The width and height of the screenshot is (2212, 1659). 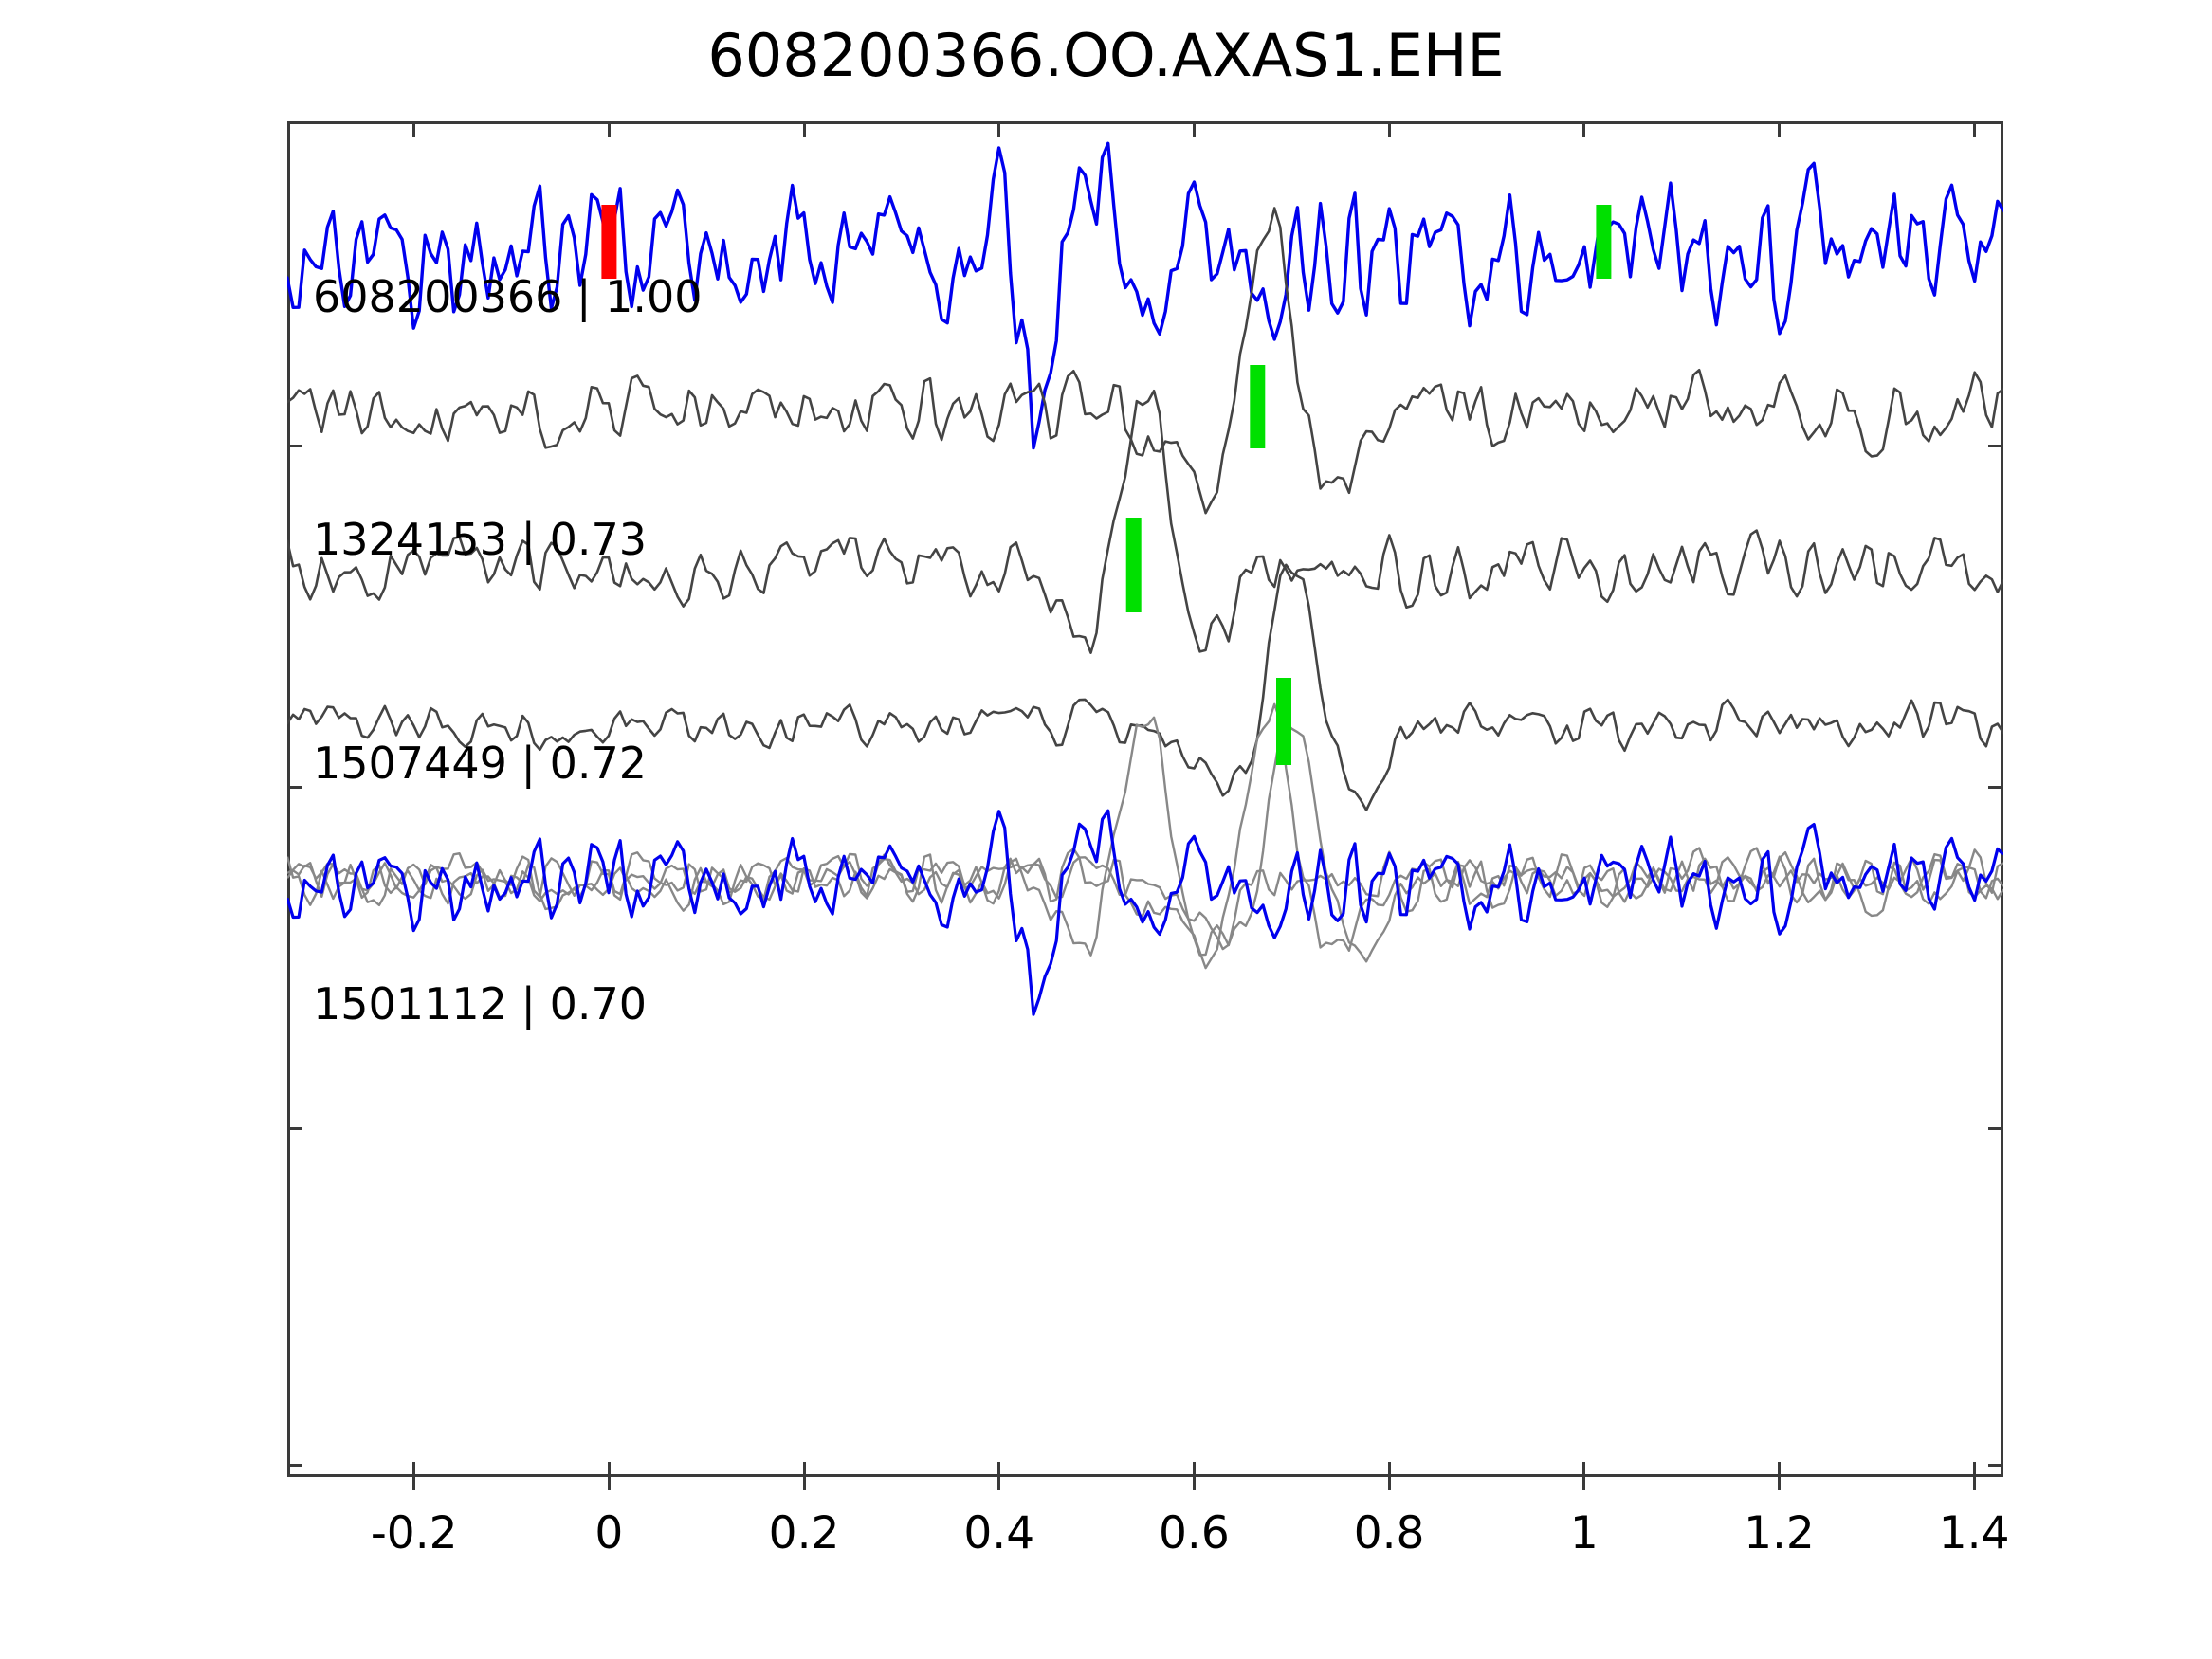 What do you see at coordinates (480, 539) in the screenshot?
I see `trace-label-1: 1324153 | 0.73` at bounding box center [480, 539].